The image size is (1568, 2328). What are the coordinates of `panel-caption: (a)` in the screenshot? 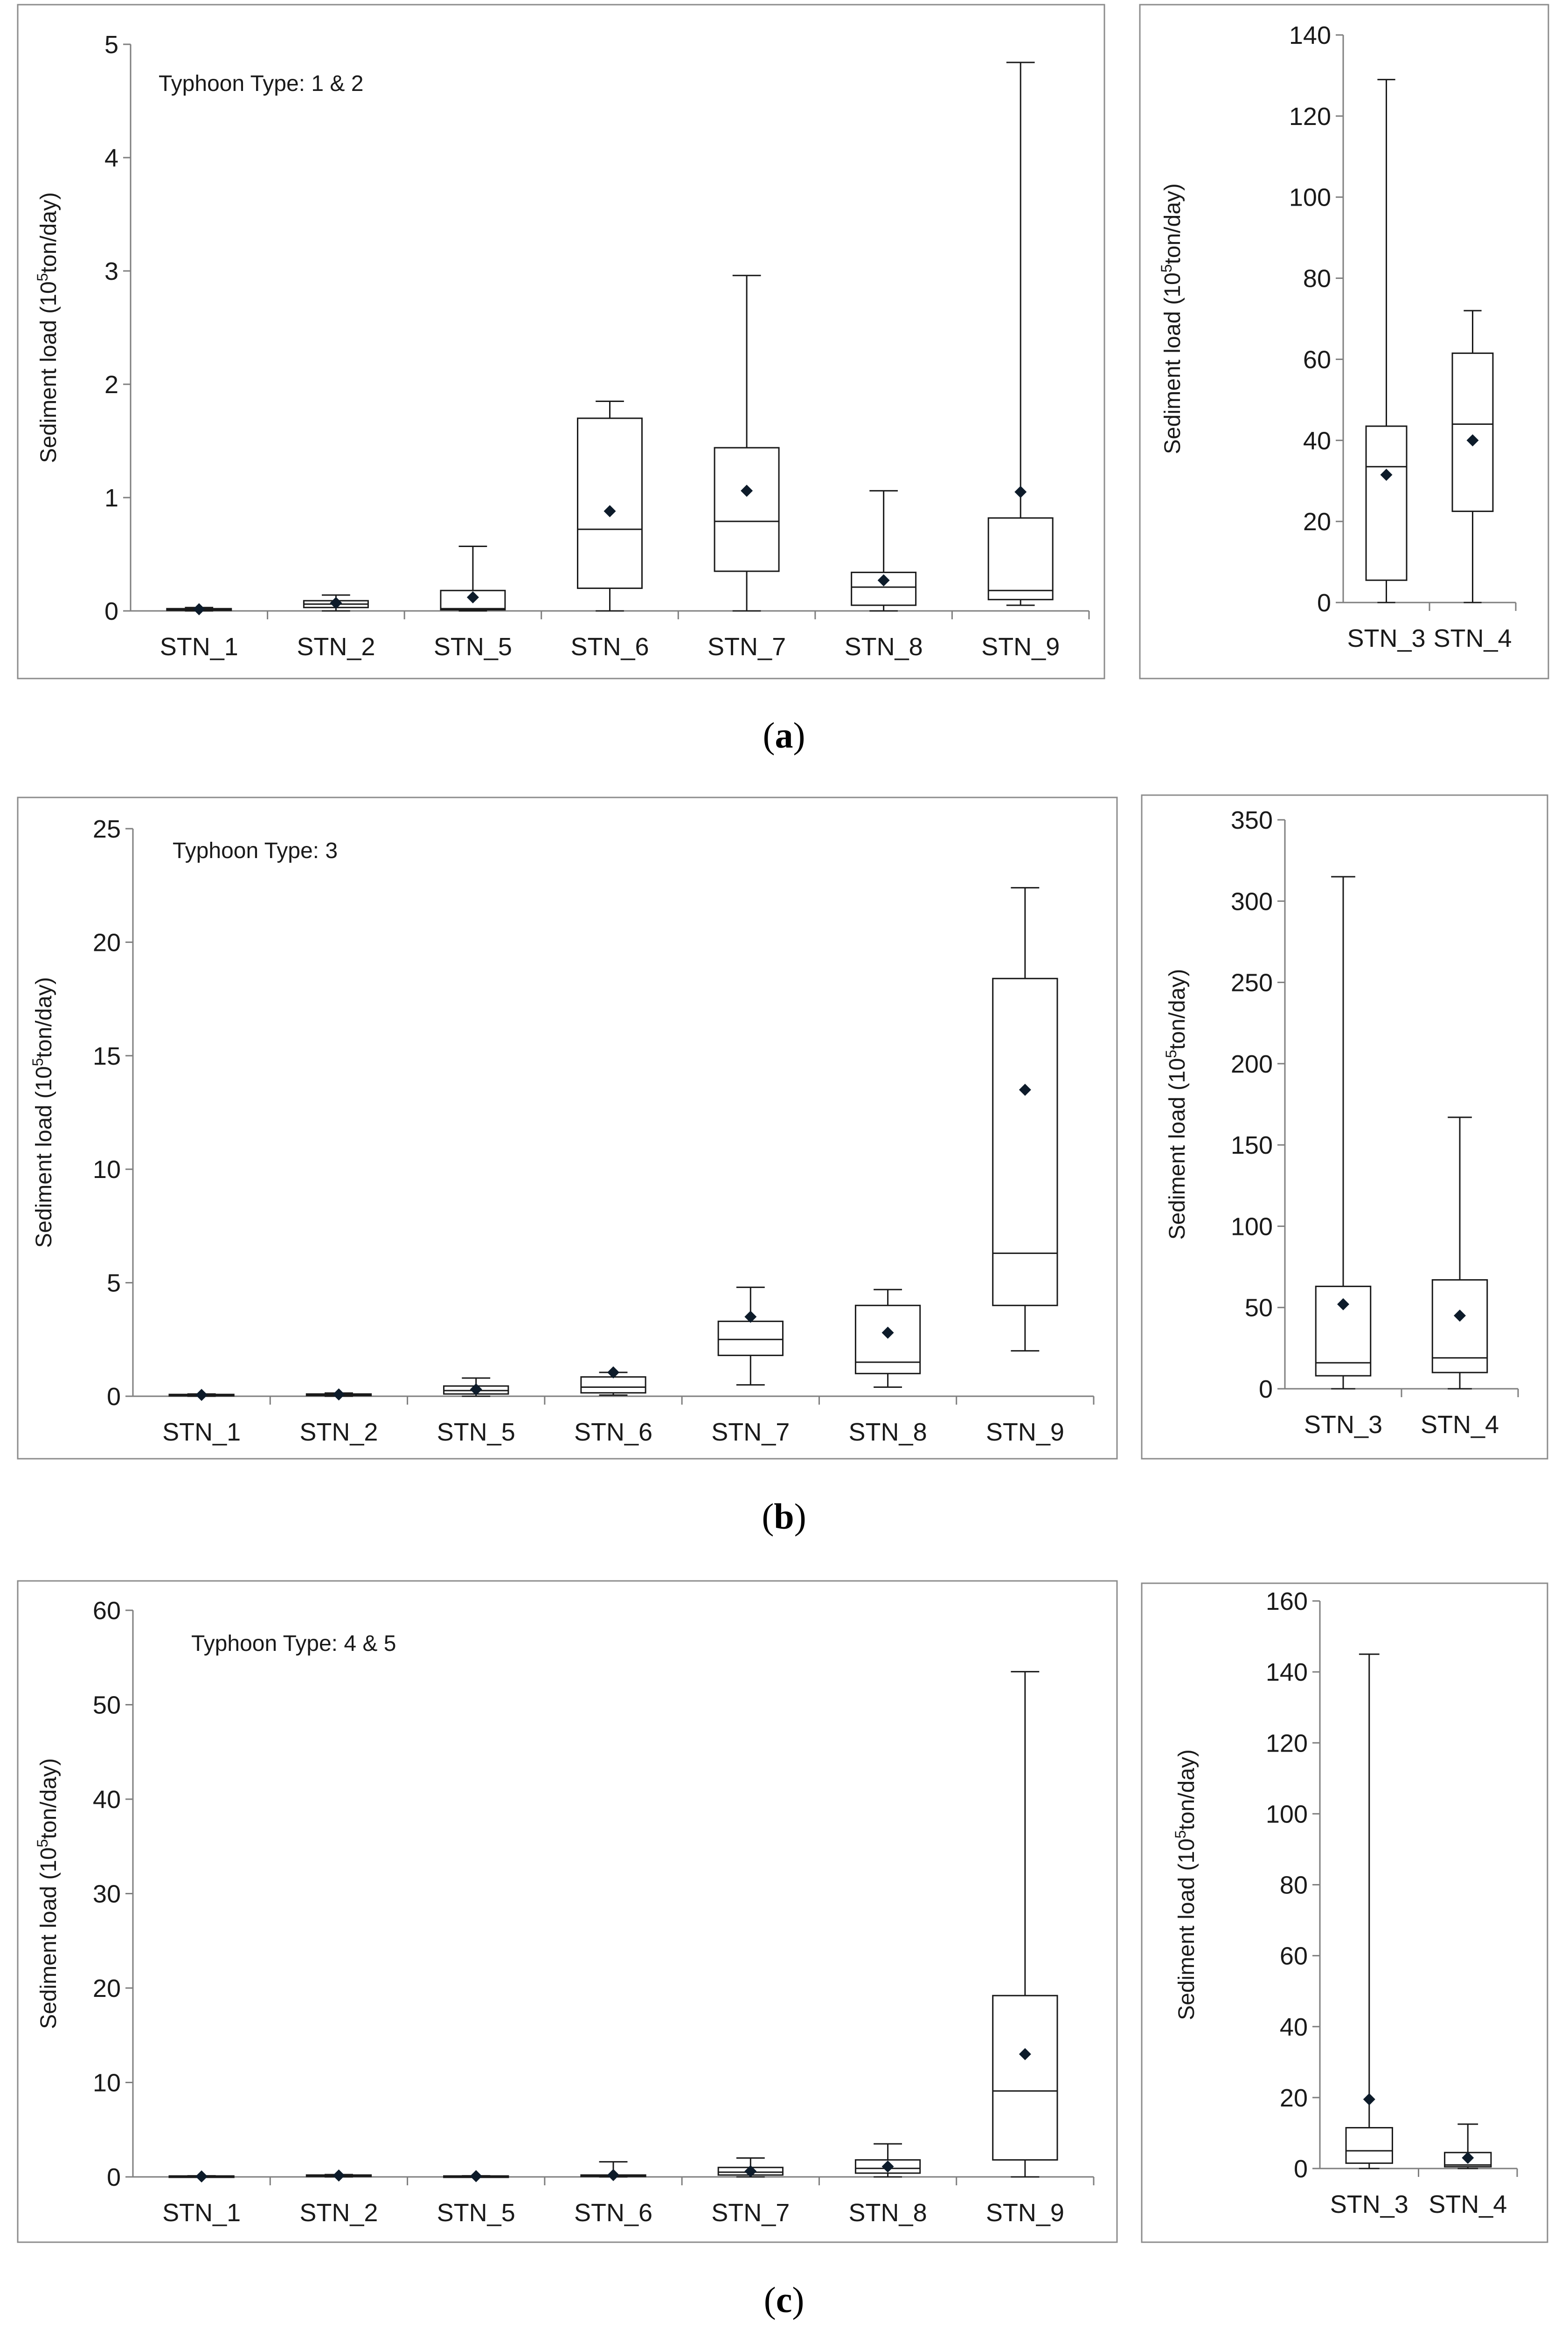 It's located at (784, 735).